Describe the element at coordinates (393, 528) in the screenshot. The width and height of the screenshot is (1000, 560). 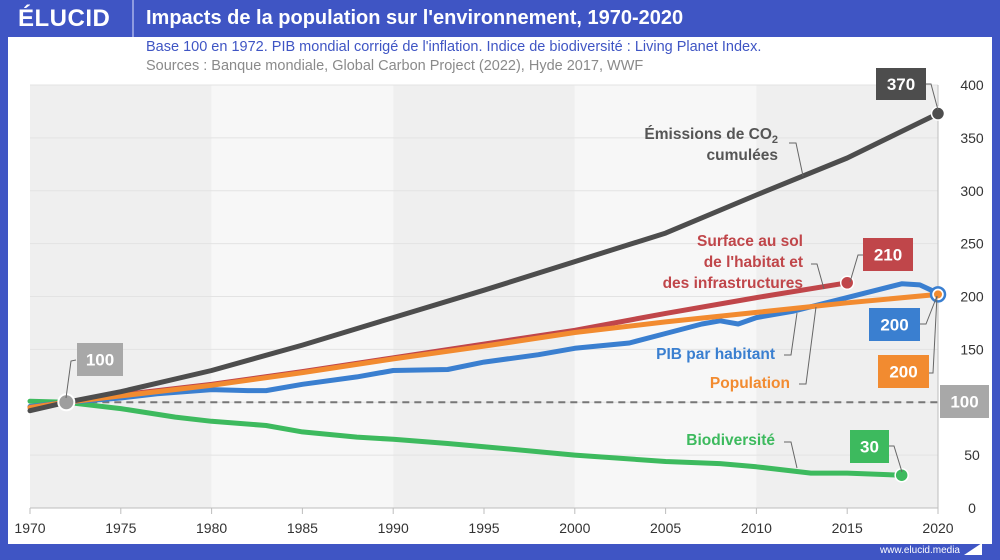
I see `x-tick-label: 1990` at that location.